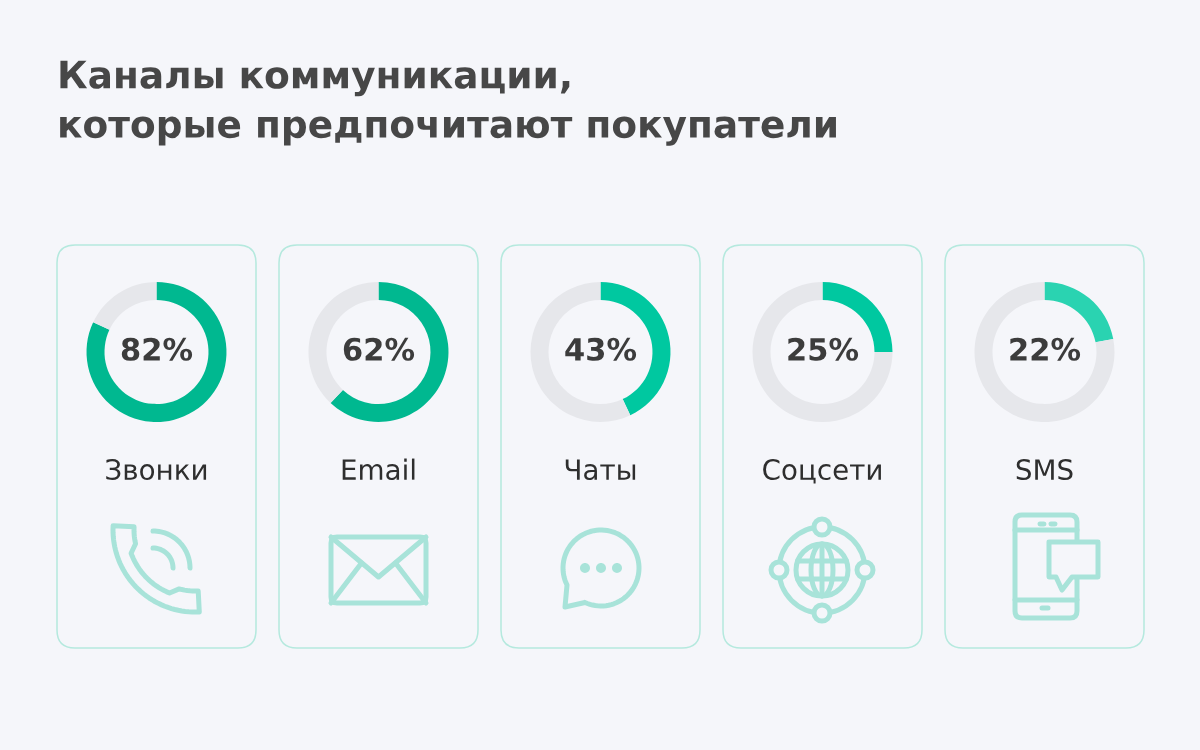 The width and height of the screenshot is (1200, 750). Describe the element at coordinates (600, 470) in the screenshot. I see `text: Чаты` at that location.